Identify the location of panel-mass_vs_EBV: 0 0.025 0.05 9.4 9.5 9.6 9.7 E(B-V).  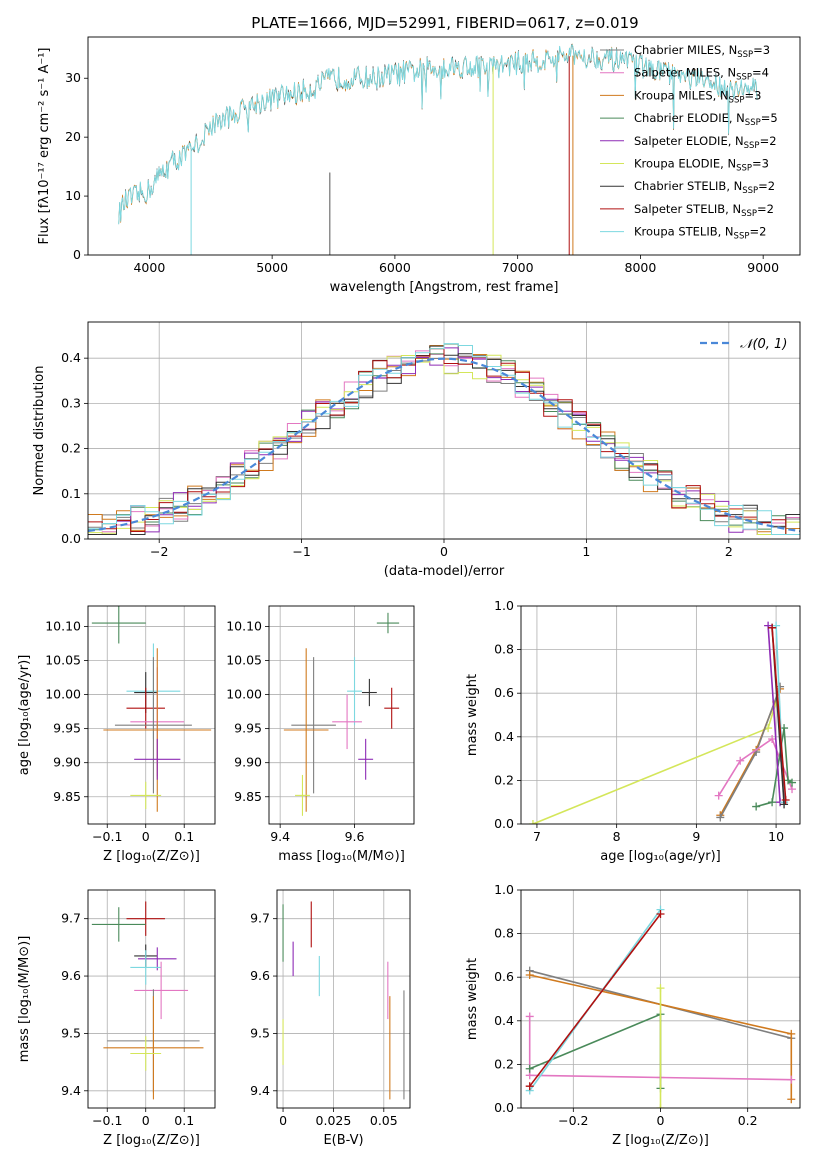
(330, 1018).